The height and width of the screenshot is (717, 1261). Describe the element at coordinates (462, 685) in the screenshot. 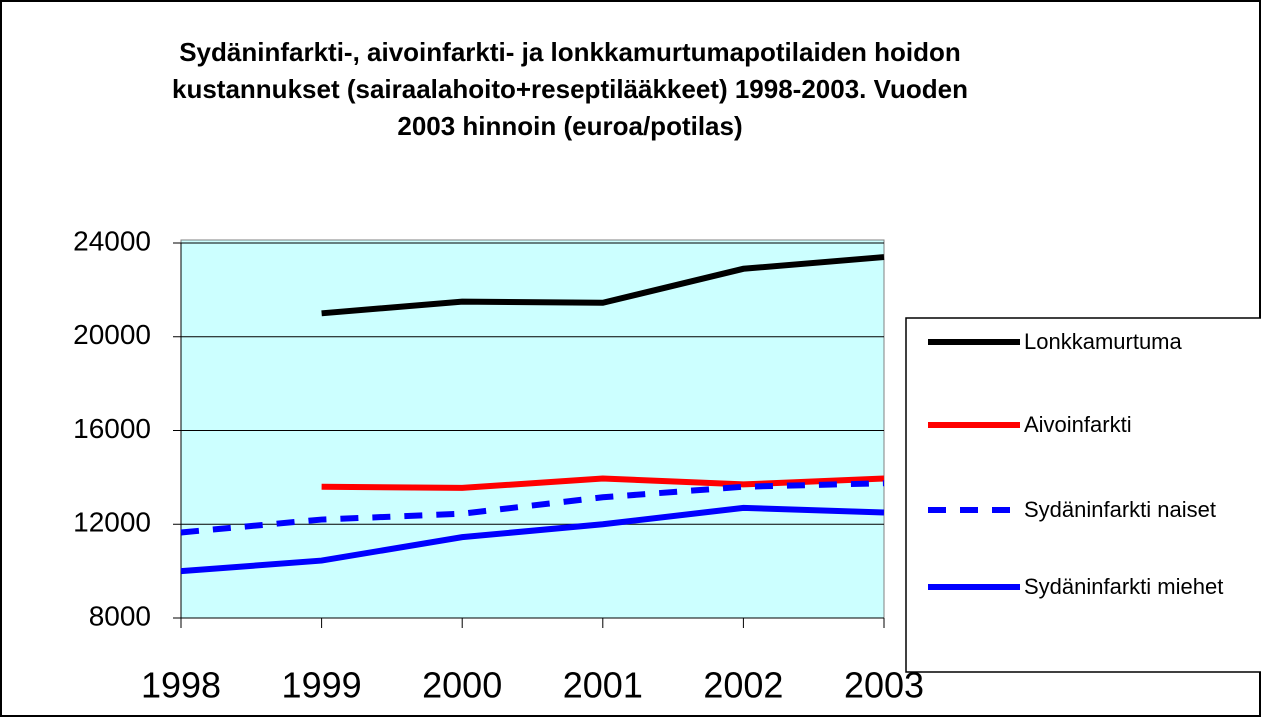

I see `x-tick-label: 2000` at that location.